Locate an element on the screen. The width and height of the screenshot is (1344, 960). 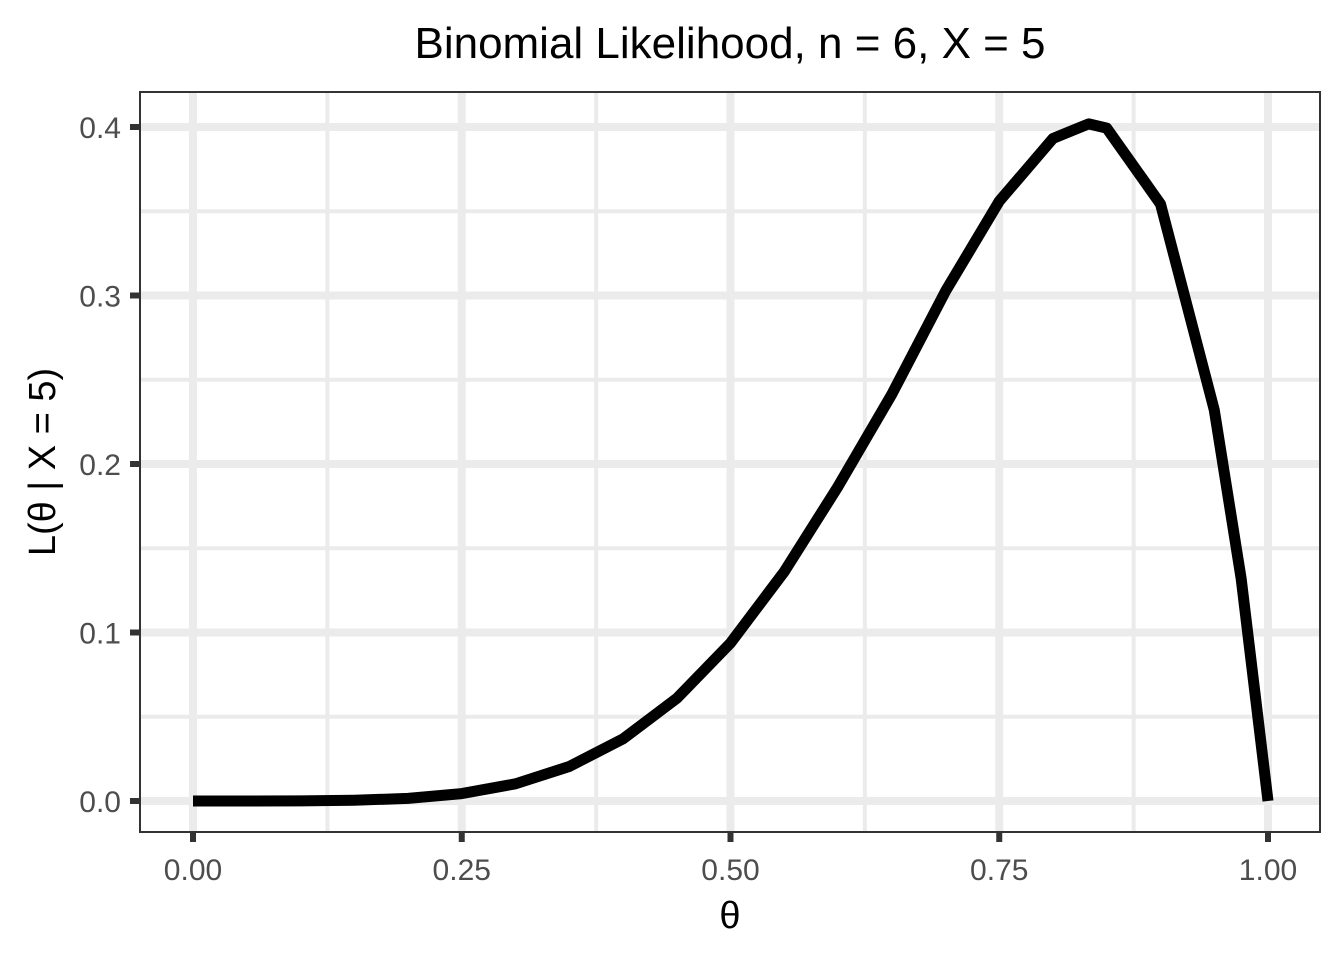
x-axis-title: θ is located at coordinates (729, 916).